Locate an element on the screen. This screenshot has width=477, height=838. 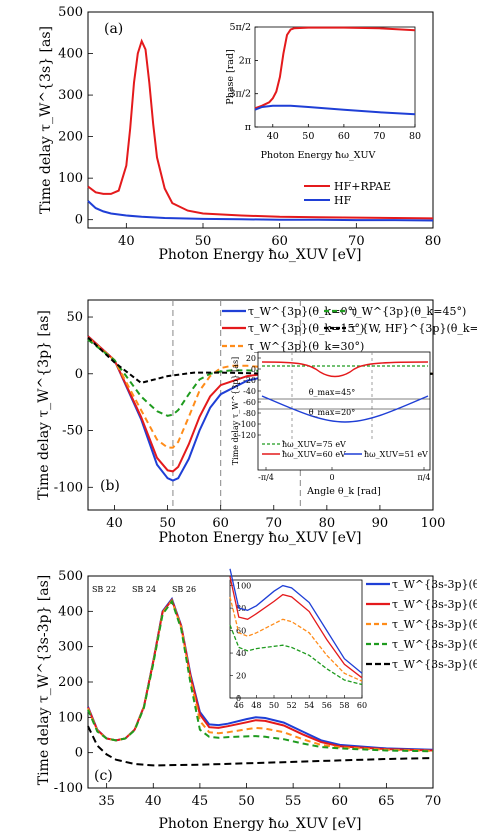
panel-a-ytick-label-3: 300 is located at coordinates (70, 95).